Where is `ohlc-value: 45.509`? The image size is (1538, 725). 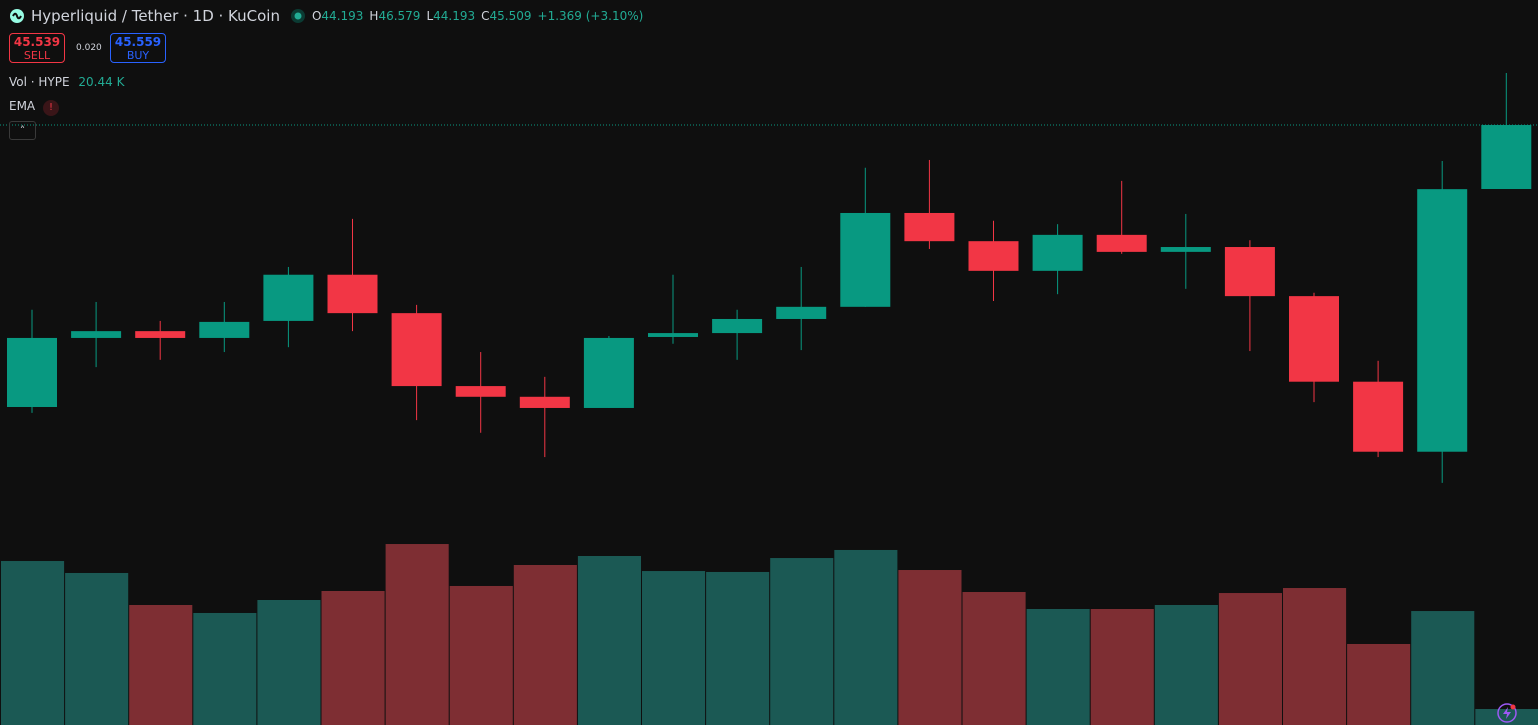
ohlc-value: 45.509 is located at coordinates (510, 16).